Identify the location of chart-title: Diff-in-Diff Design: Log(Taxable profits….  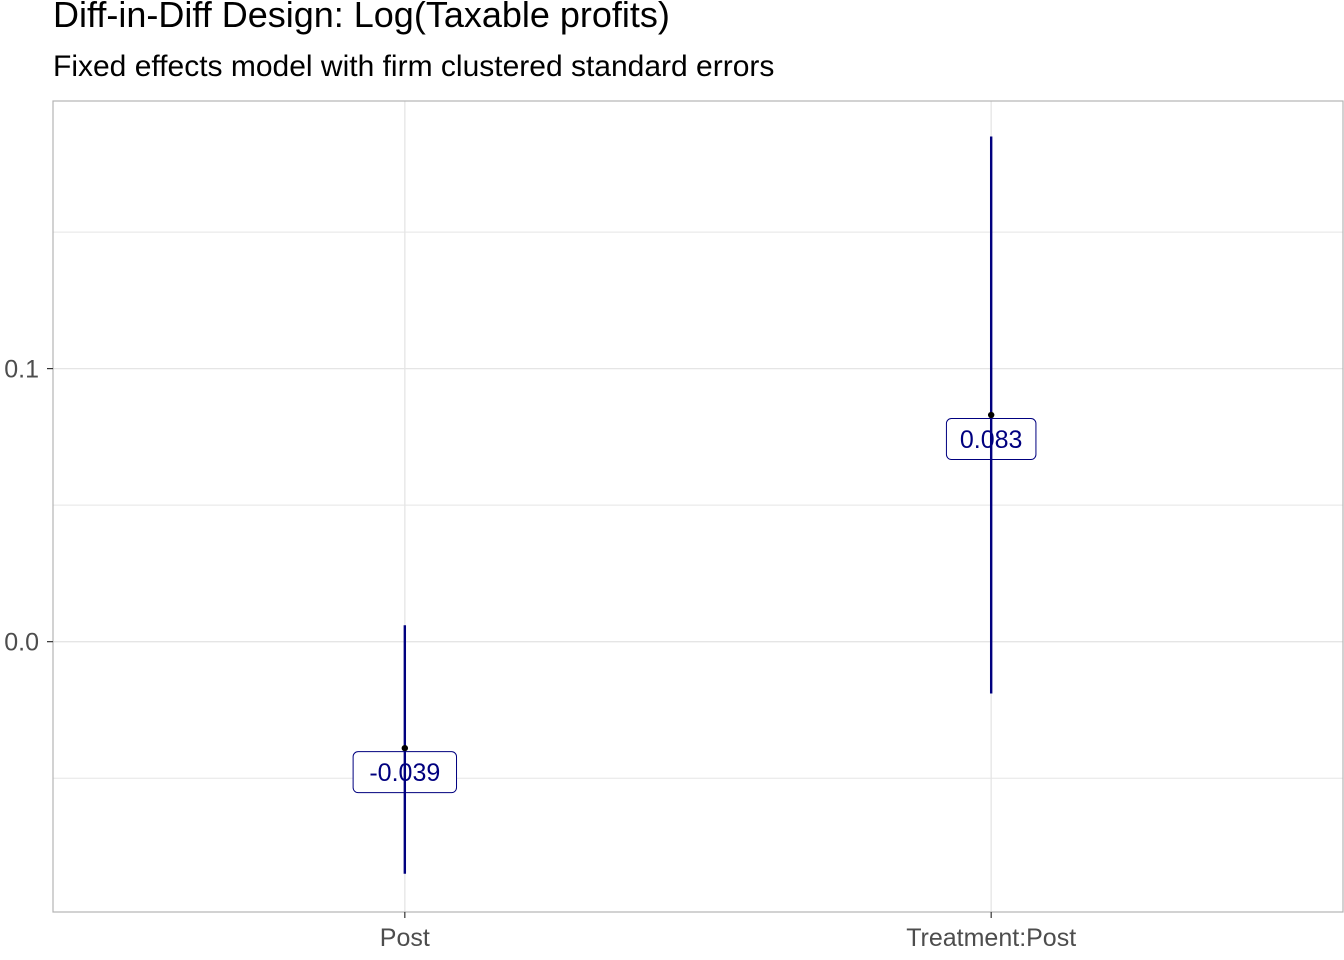
(361, 17).